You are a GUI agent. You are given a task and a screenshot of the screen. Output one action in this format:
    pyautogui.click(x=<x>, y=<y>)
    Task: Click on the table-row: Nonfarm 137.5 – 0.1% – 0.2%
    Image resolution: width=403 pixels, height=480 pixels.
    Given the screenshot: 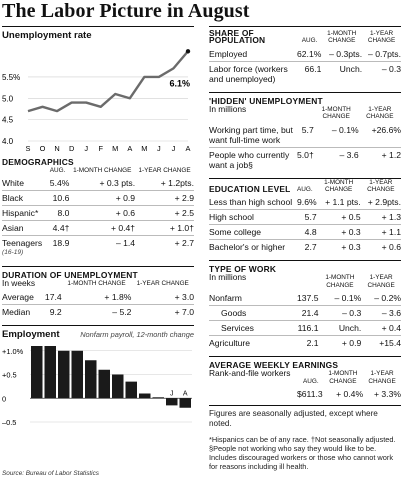 What is the action you would take?
    pyautogui.click(x=305, y=299)
    